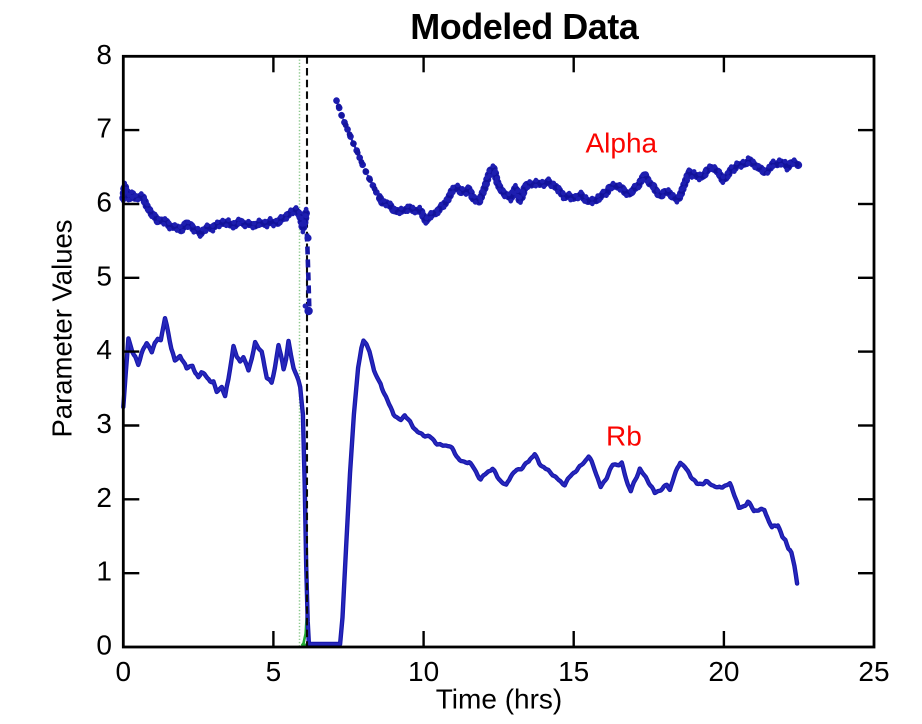 The image size is (922, 724). What do you see at coordinates (622, 143) in the screenshot?
I see `svg-text: Alpha` at bounding box center [622, 143].